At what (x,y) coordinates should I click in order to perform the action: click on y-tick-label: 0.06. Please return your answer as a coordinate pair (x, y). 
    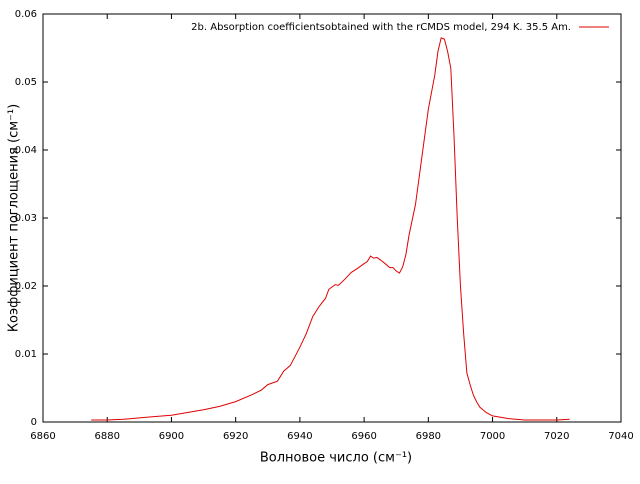
    Looking at the image, I should click on (26, 14).